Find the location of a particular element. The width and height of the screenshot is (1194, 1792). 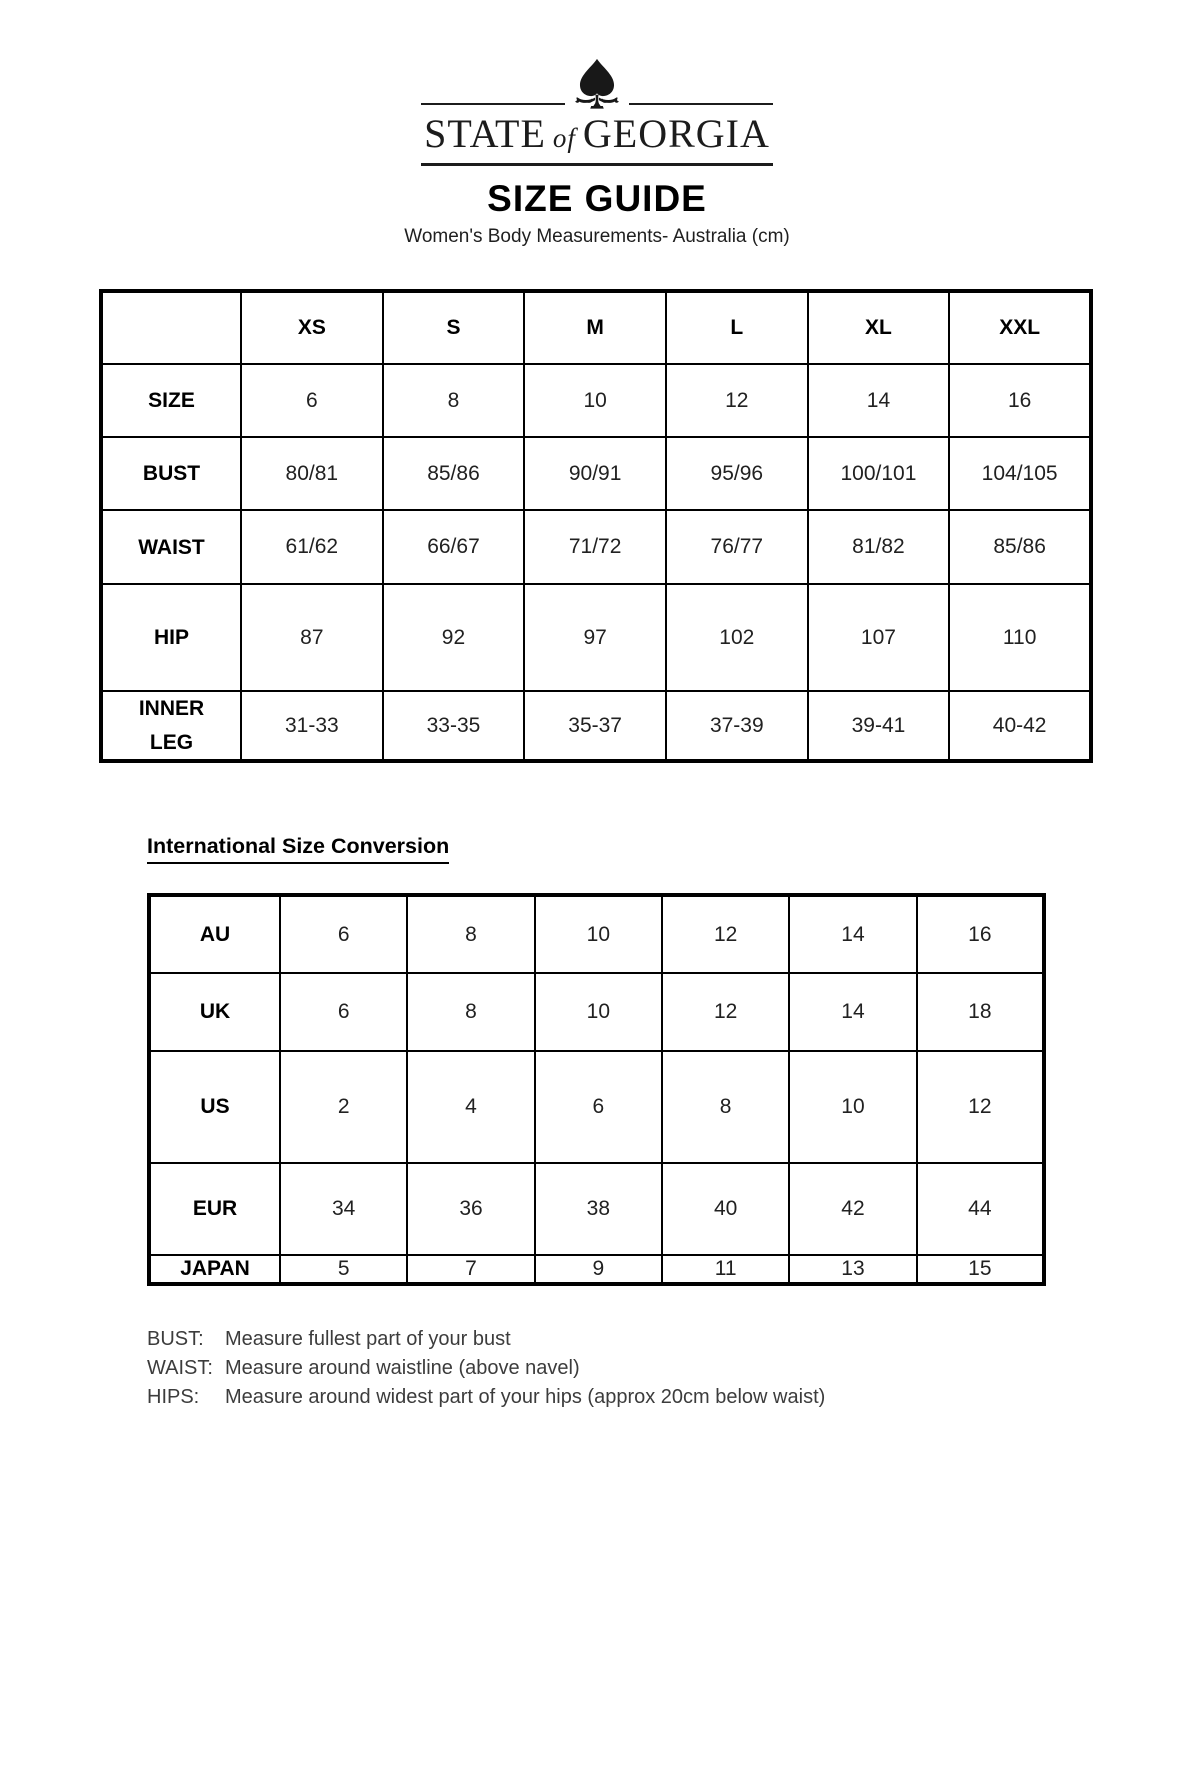

table-cell: 66/67 is located at coordinates (453, 547).